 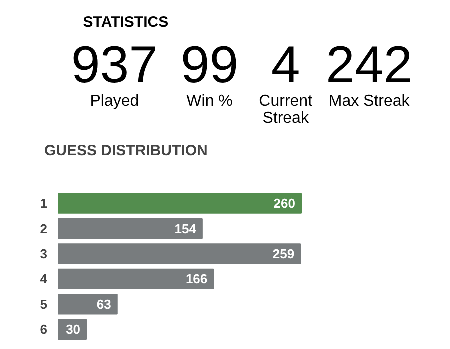 I want to click on text: Max Streak, so click(x=369, y=101).